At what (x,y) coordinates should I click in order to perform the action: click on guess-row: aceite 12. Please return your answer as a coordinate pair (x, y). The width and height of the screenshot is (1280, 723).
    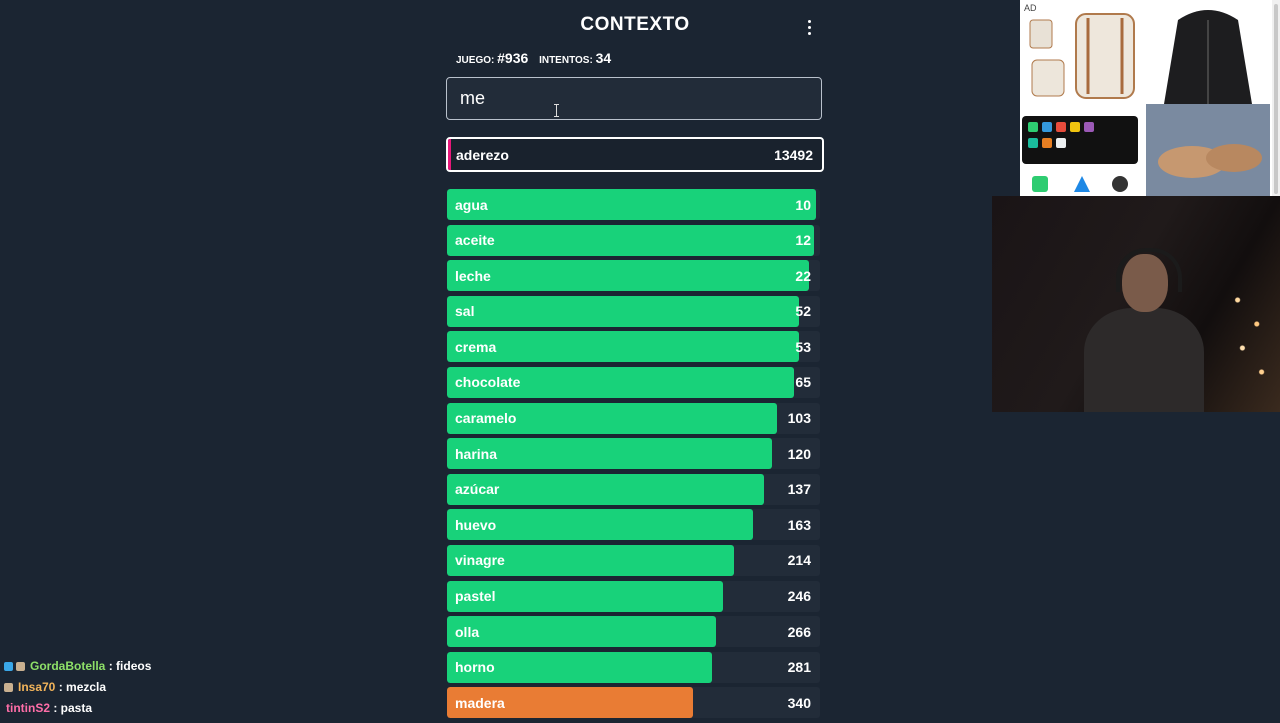
    Looking at the image, I should click on (633, 240).